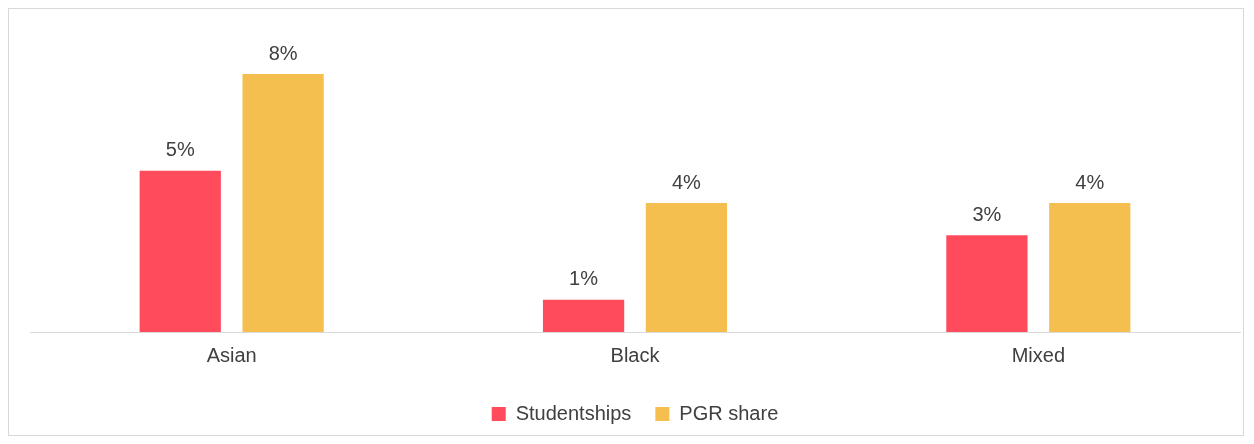 The image size is (1254, 444). I want to click on x-tick-label: Mixed, so click(1038, 354).